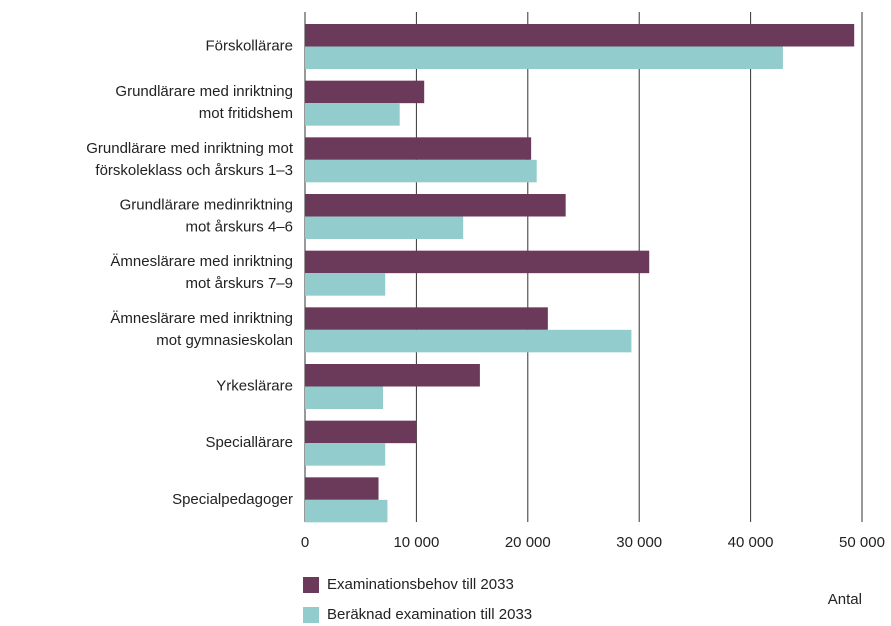  I want to click on y-tick-label: Speciallärare, so click(249, 442).